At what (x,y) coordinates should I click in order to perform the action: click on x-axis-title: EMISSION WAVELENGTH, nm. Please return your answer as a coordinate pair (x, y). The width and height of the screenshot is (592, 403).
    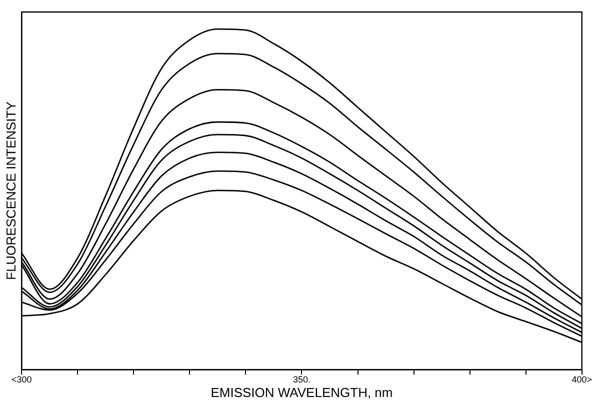
    Looking at the image, I should click on (301, 392).